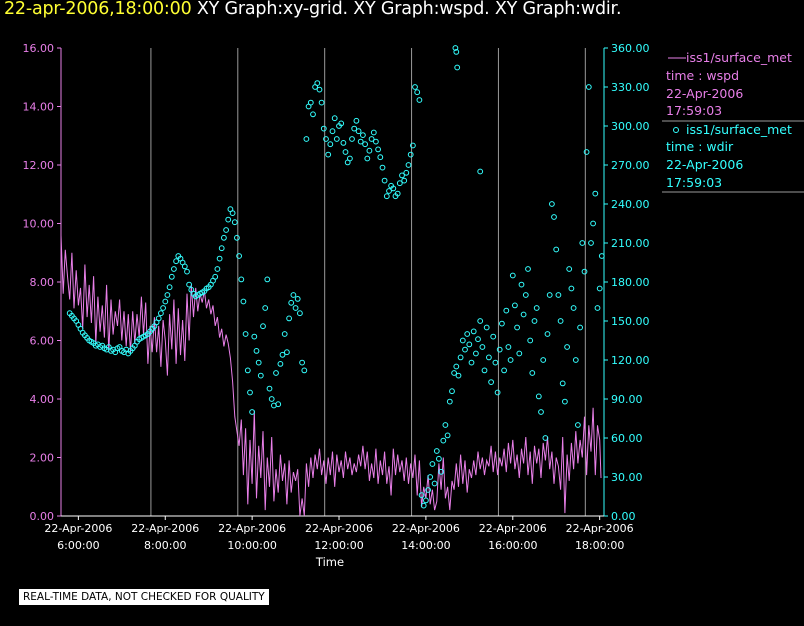 Image resolution: width=804 pixels, height=626 pixels. I want to click on legend-wdir-variable: time : wdir, so click(700, 146).